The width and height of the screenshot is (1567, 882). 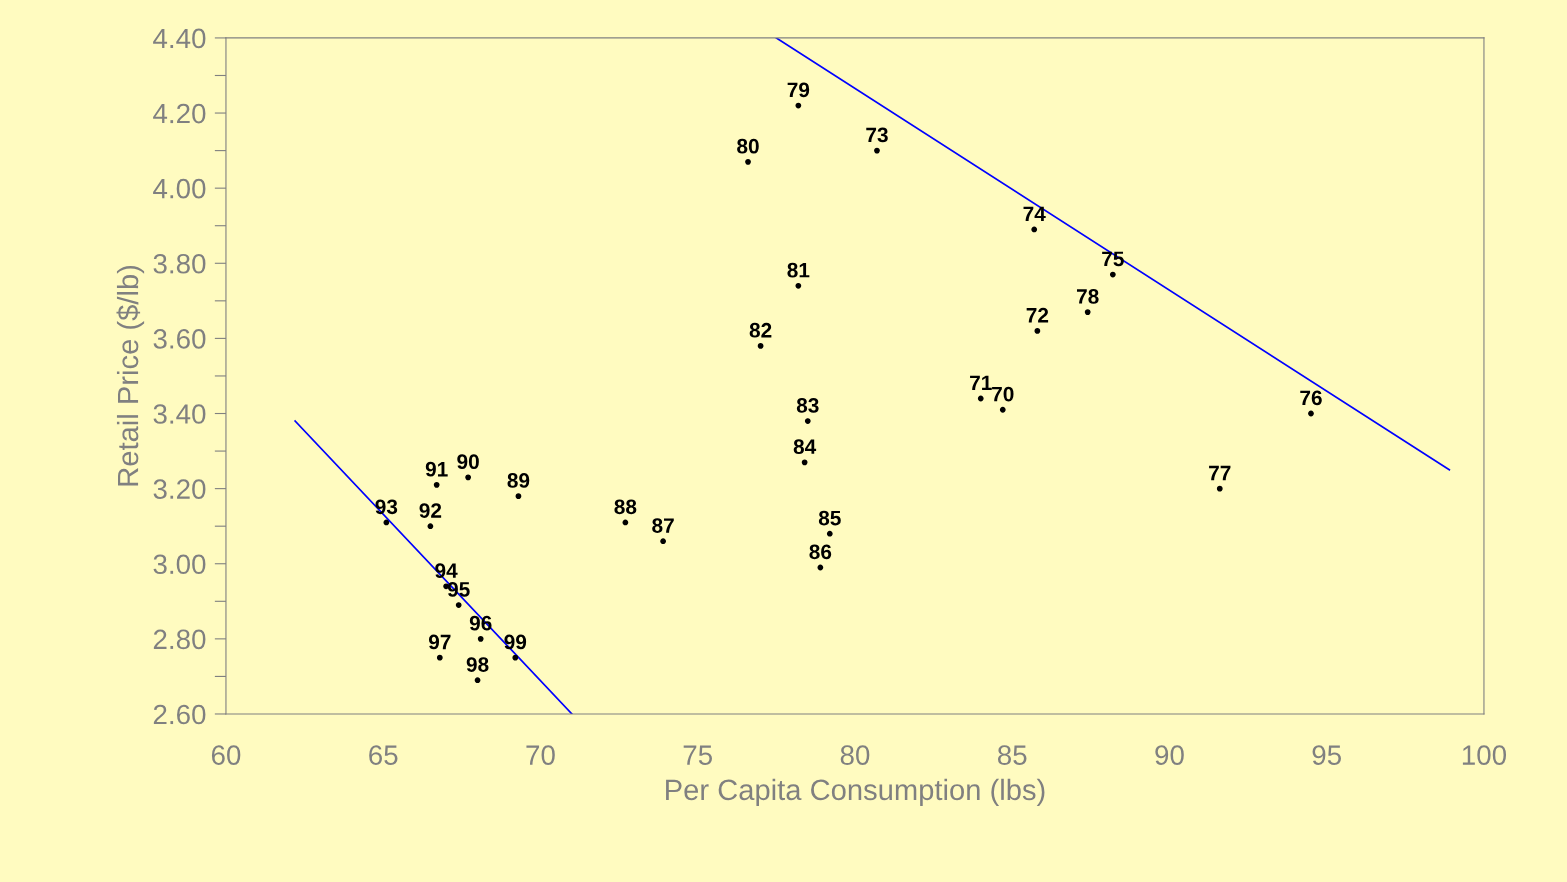 I want to click on annotation: 78, so click(x=1087, y=296).